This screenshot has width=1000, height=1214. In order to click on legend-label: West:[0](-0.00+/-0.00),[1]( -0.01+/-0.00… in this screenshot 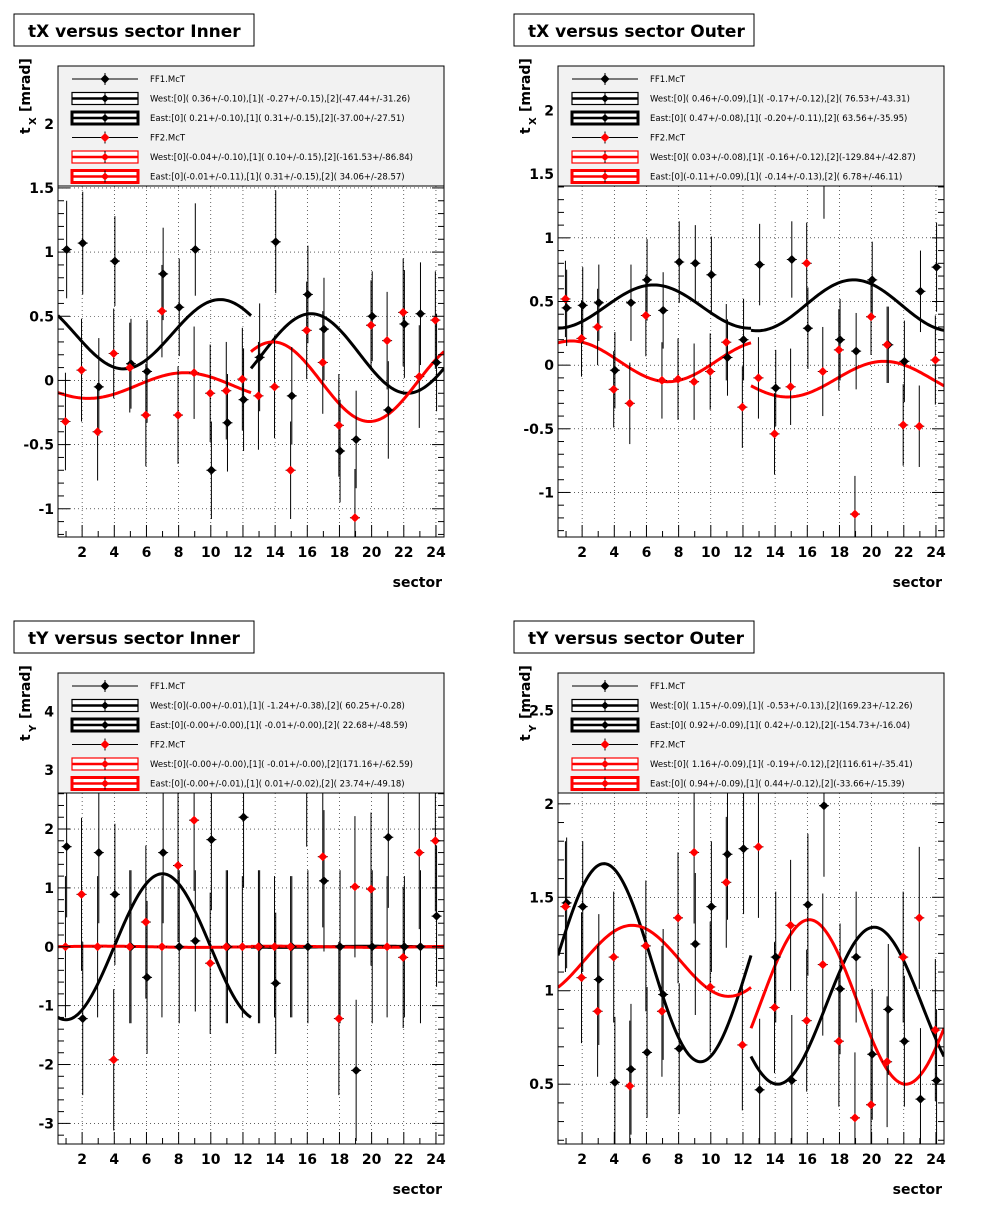, I will do `click(281, 765)`.